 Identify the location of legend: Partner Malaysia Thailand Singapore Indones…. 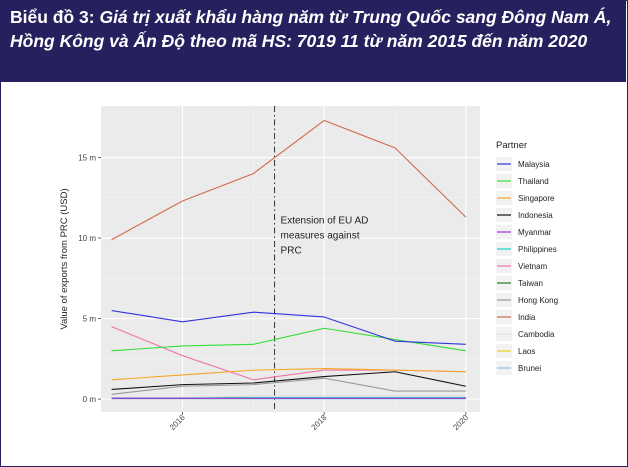
(527, 257).